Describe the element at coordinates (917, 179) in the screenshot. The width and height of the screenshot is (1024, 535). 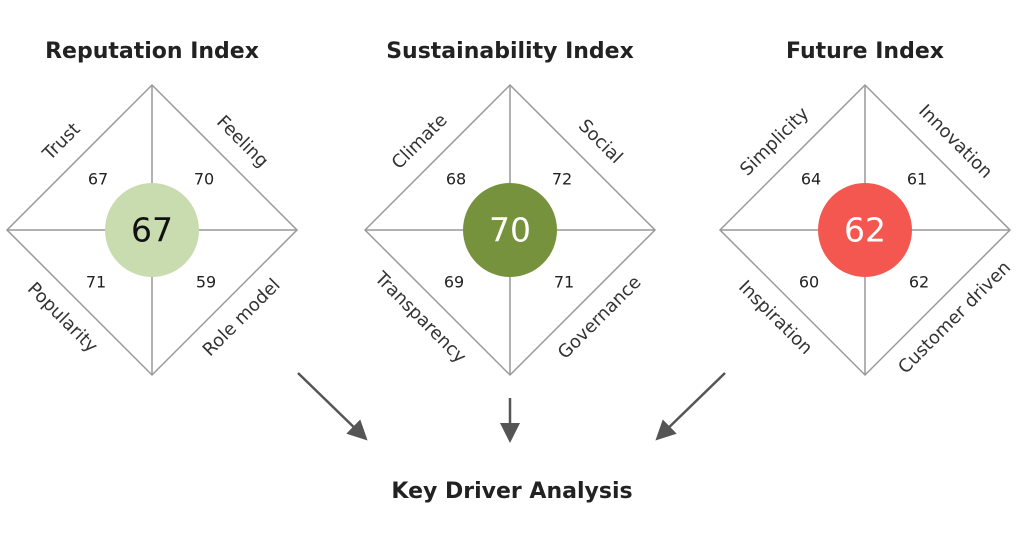
I see `quadrant-value: 61` at that location.